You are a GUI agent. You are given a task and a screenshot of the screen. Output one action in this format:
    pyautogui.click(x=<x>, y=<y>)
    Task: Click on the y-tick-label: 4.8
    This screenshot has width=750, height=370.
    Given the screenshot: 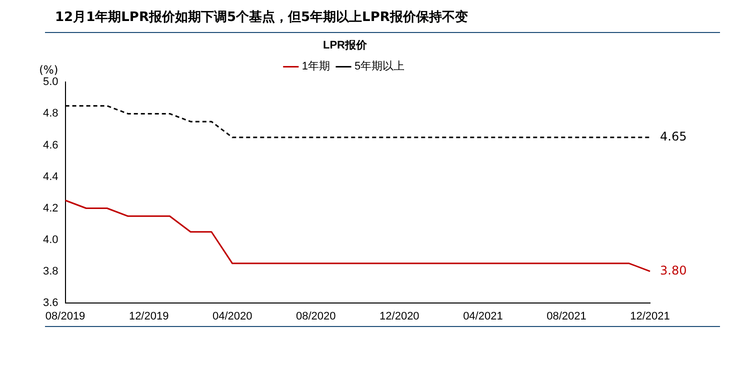 What is the action you would take?
    pyautogui.click(x=50, y=114)
    